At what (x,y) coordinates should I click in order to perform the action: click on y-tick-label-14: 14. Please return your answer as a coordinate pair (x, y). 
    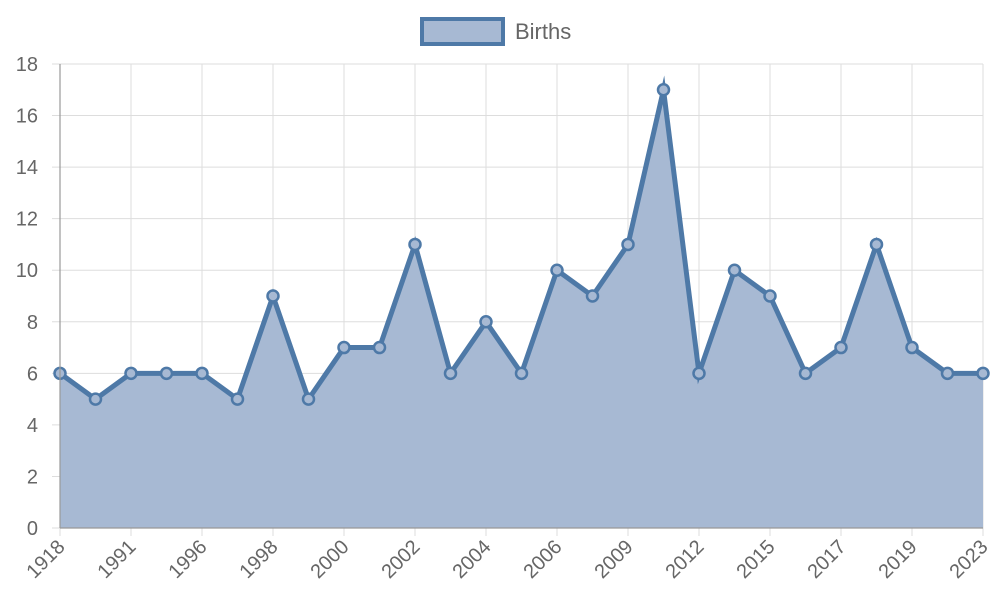
    Looking at the image, I should click on (27, 168).